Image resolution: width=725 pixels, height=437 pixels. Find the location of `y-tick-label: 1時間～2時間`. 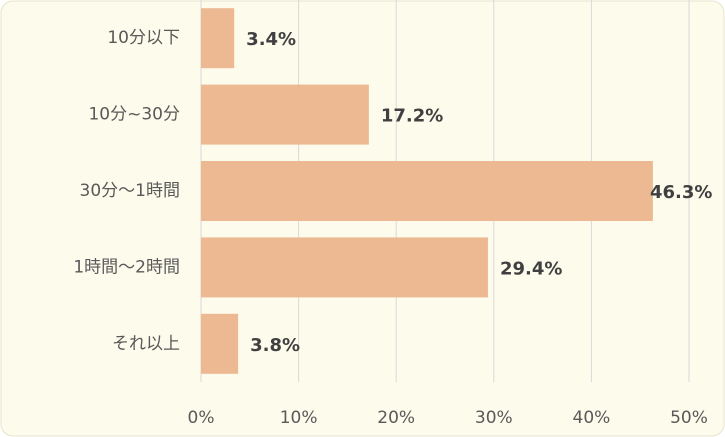

y-tick-label: 1時間～2時間 is located at coordinates (126, 267).